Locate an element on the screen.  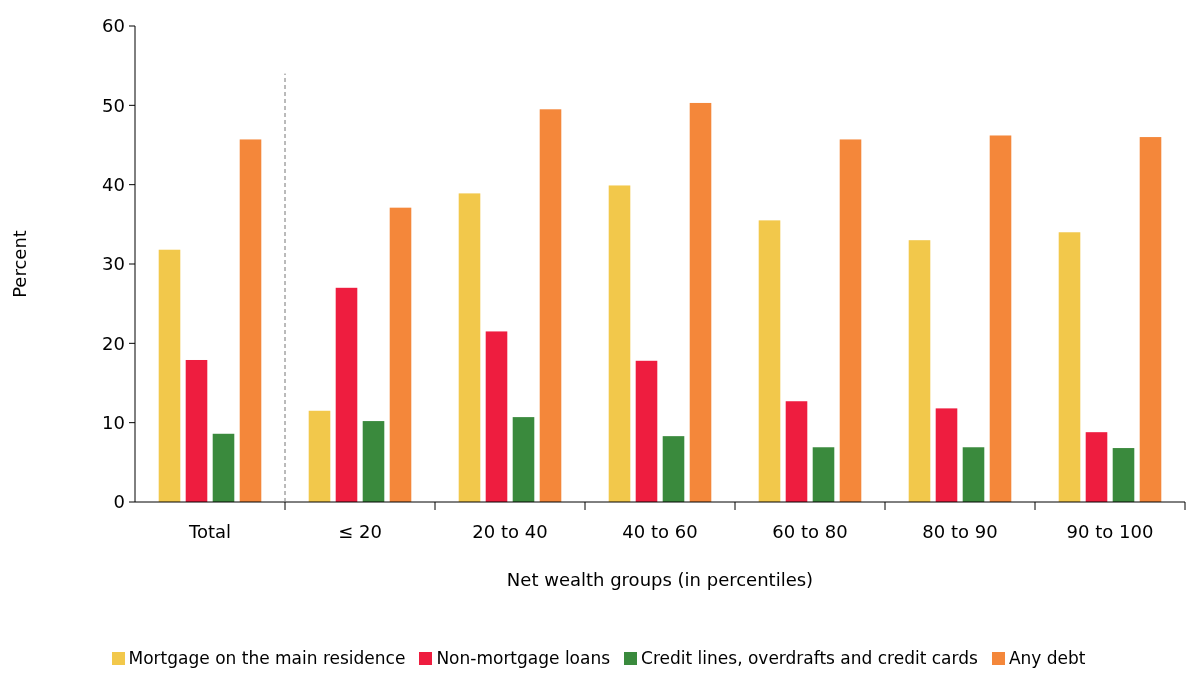
x-tick-label: 80 to 90 is located at coordinates (960, 531).